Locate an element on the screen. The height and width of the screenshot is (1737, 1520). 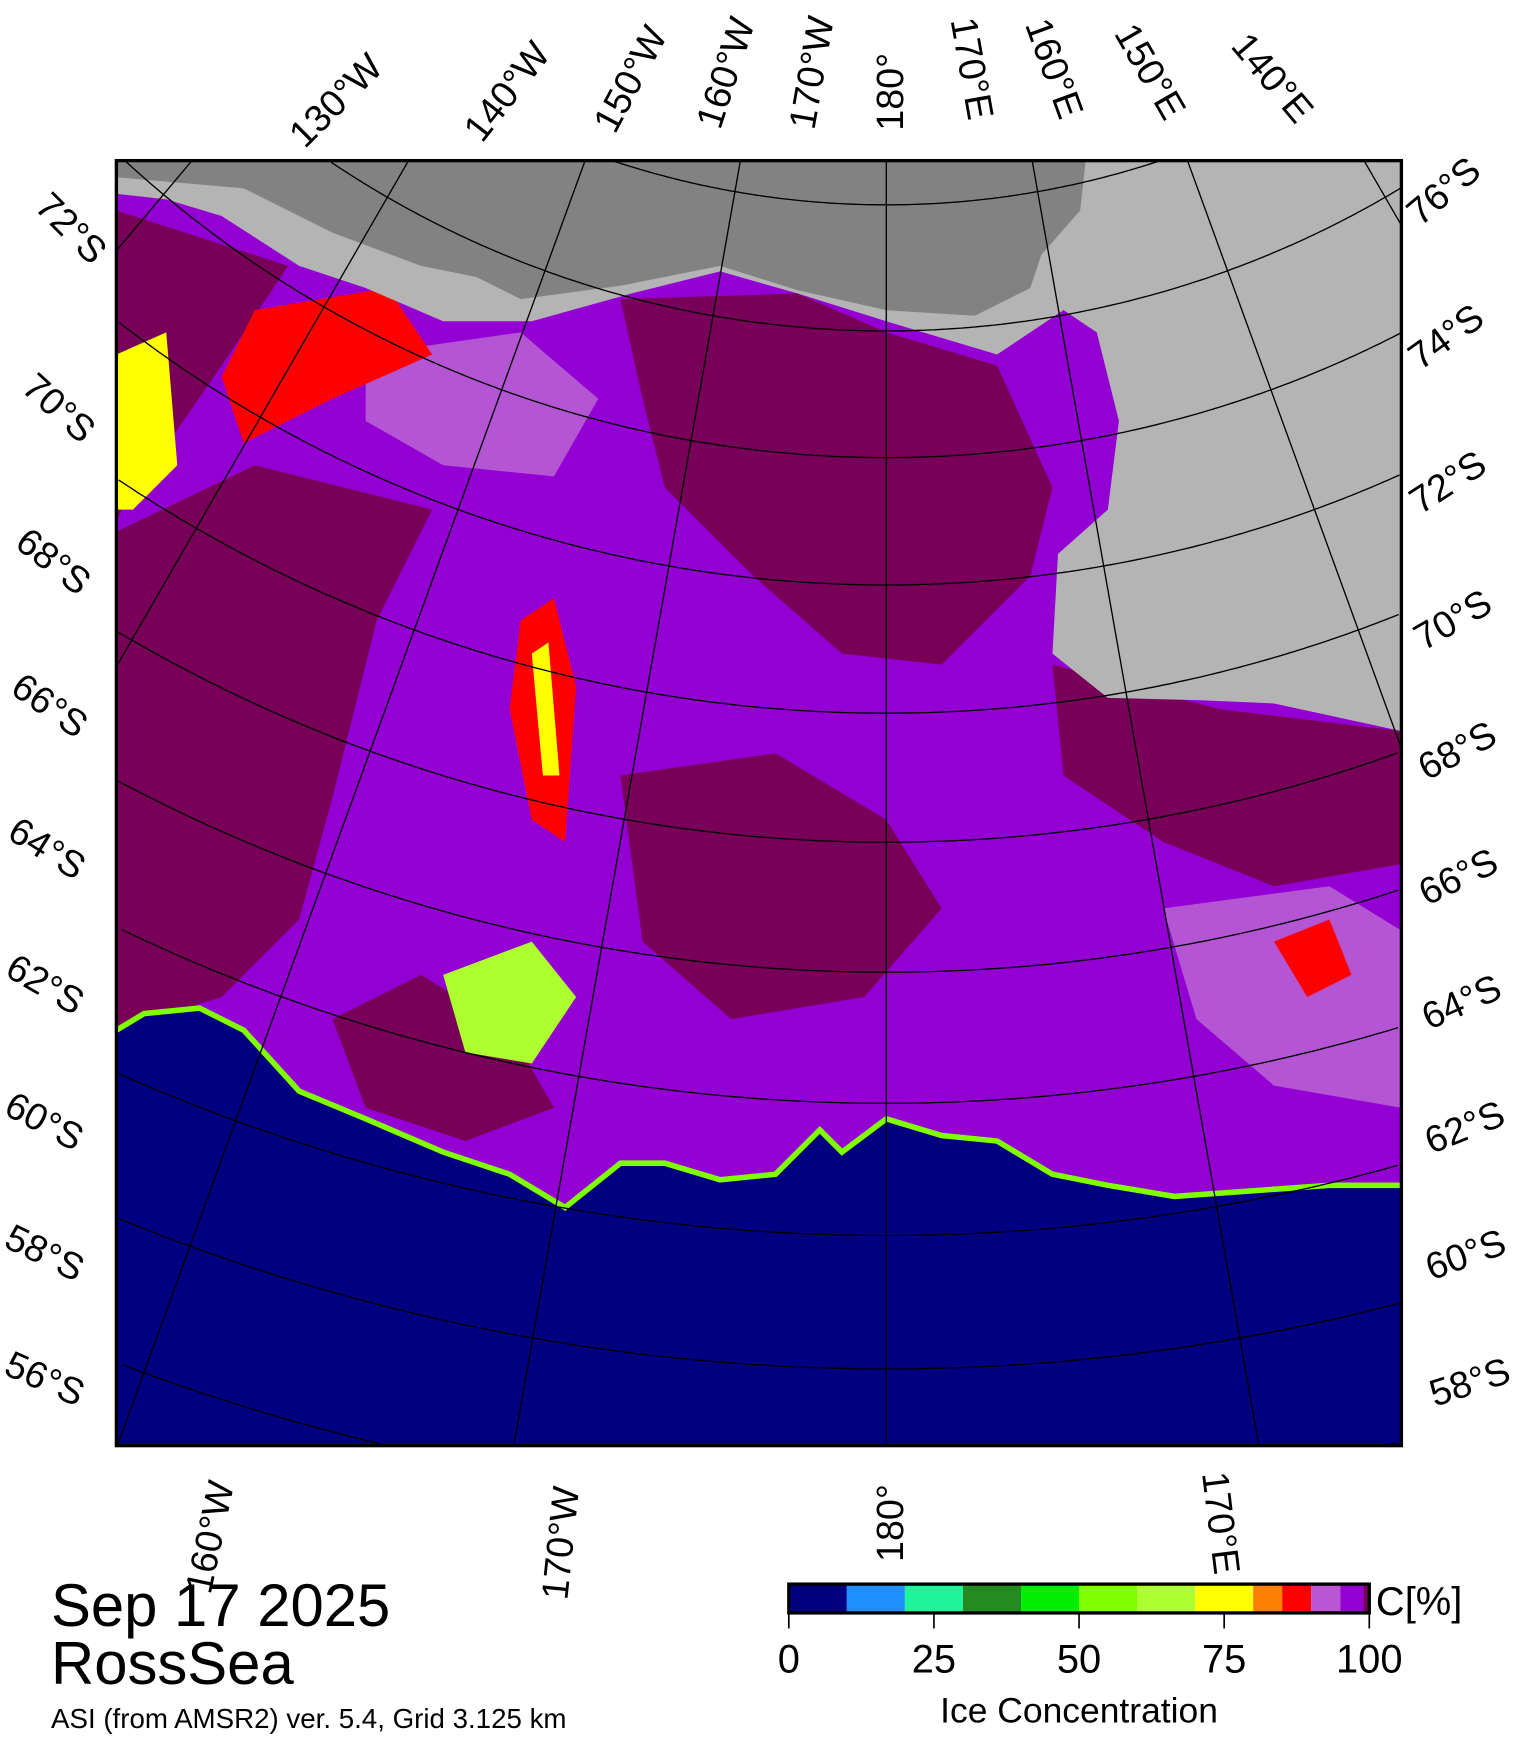
colorbar-label: Ice Concentration is located at coordinates (1079, 1711).